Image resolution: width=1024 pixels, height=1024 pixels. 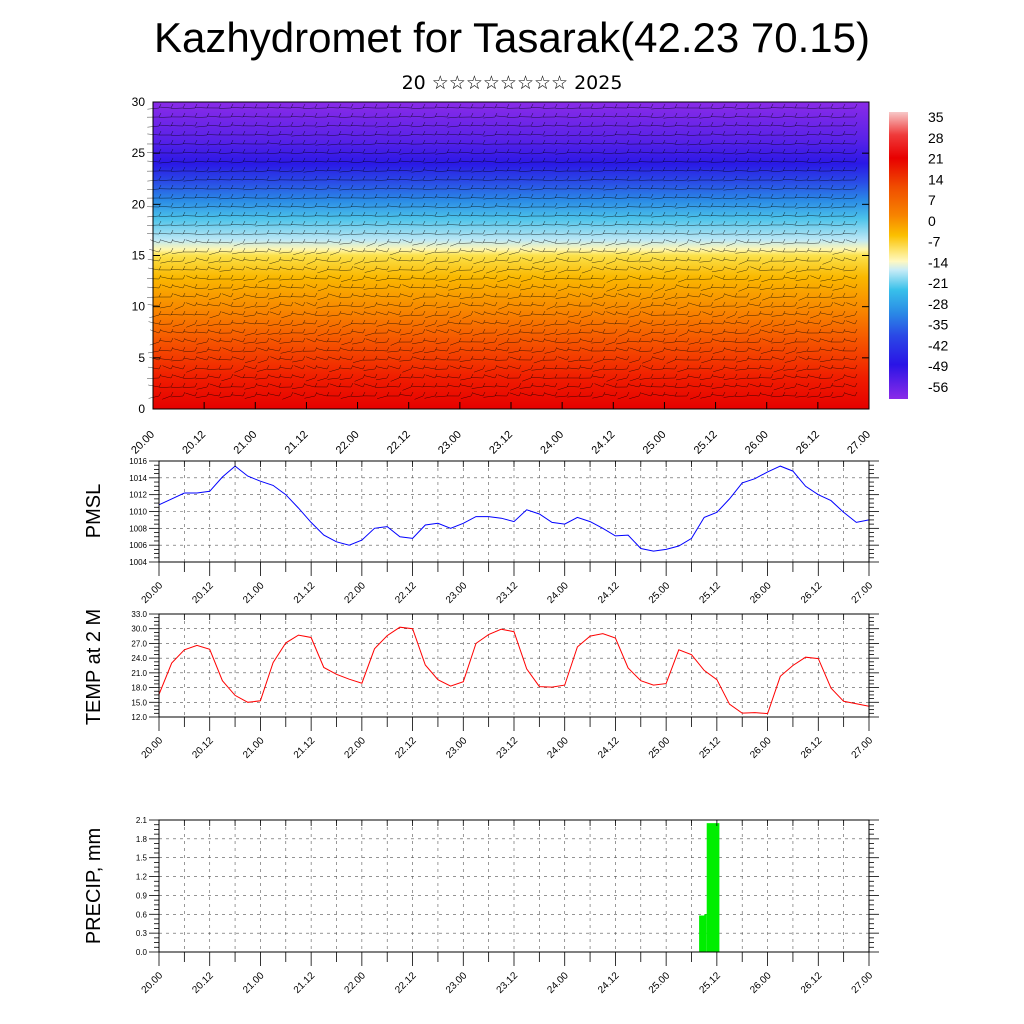 I want to click on x-tick-label: 21.12, so click(x=305, y=748).